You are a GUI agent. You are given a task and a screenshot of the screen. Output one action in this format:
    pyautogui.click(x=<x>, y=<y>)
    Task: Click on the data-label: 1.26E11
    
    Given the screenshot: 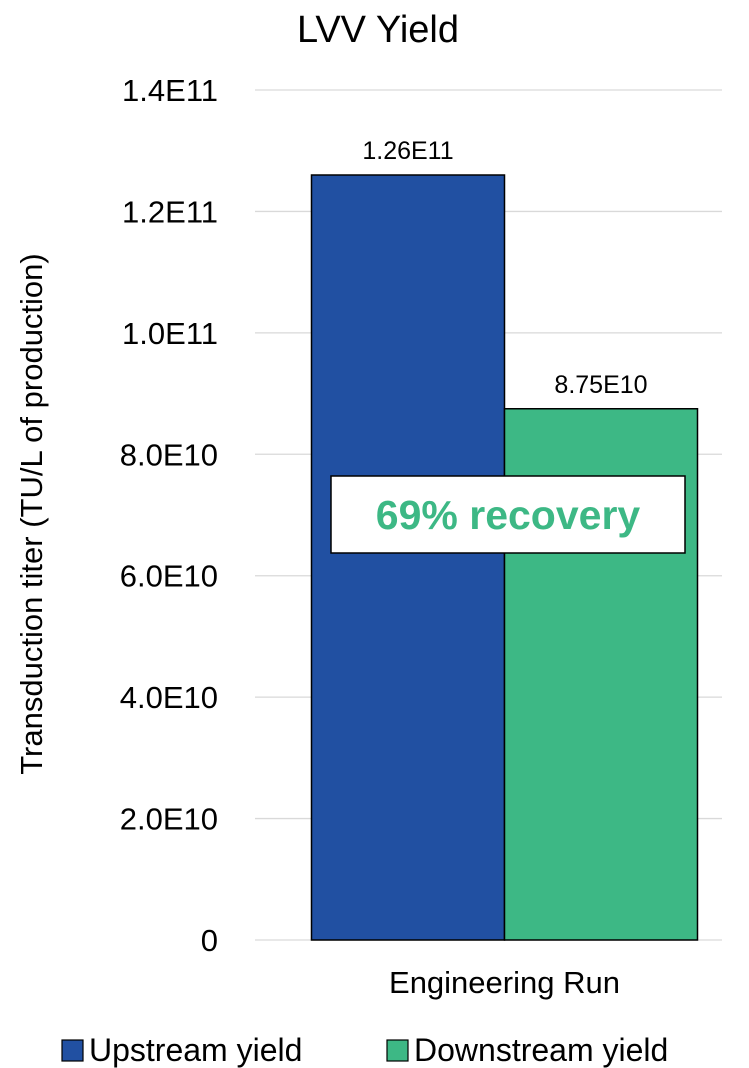 What is the action you would take?
    pyautogui.click(x=407, y=151)
    